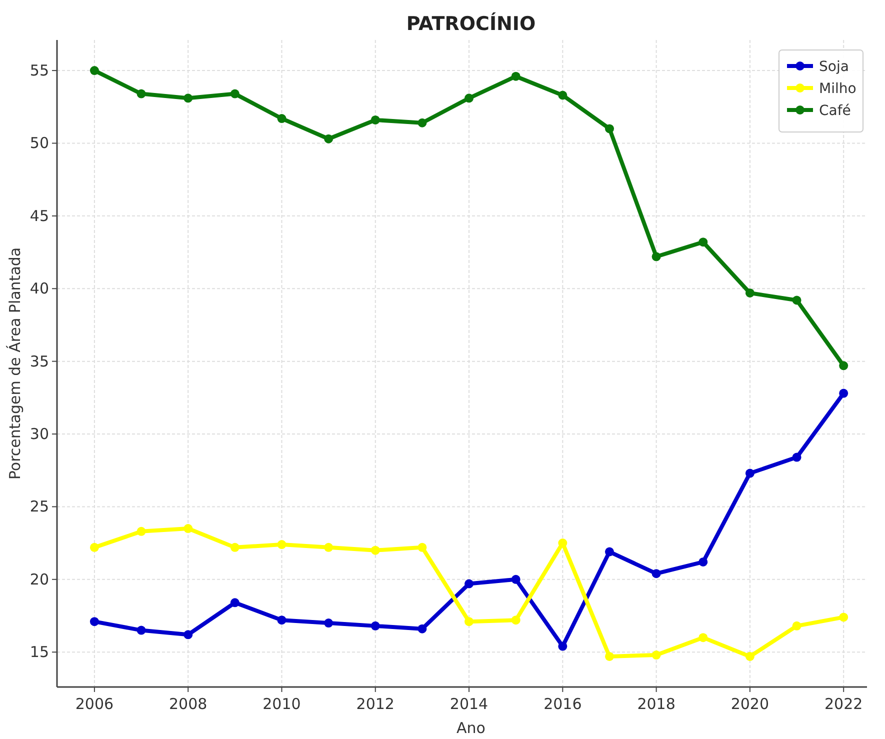  I want to click on x-tick-label: 2018, so click(656, 704).